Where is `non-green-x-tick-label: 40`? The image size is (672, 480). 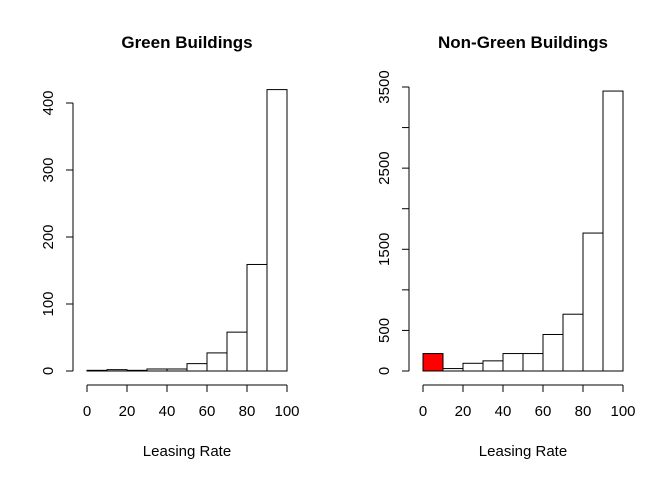 non-green-x-tick-label: 40 is located at coordinates (503, 411).